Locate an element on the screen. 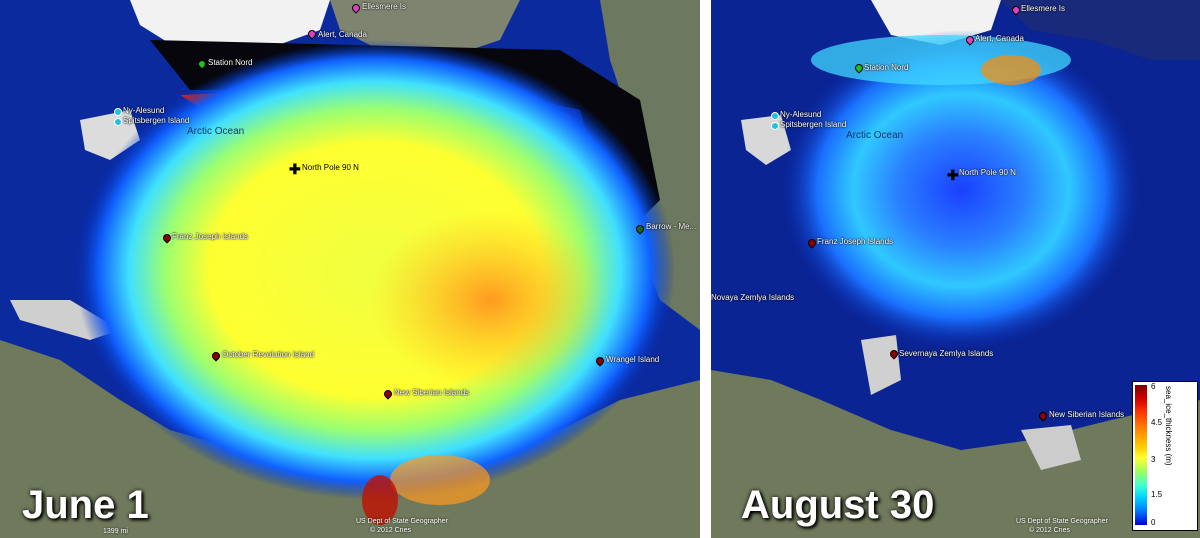 The image size is (1200, 538). land-new-siberian is located at coordinates (1051, 447).